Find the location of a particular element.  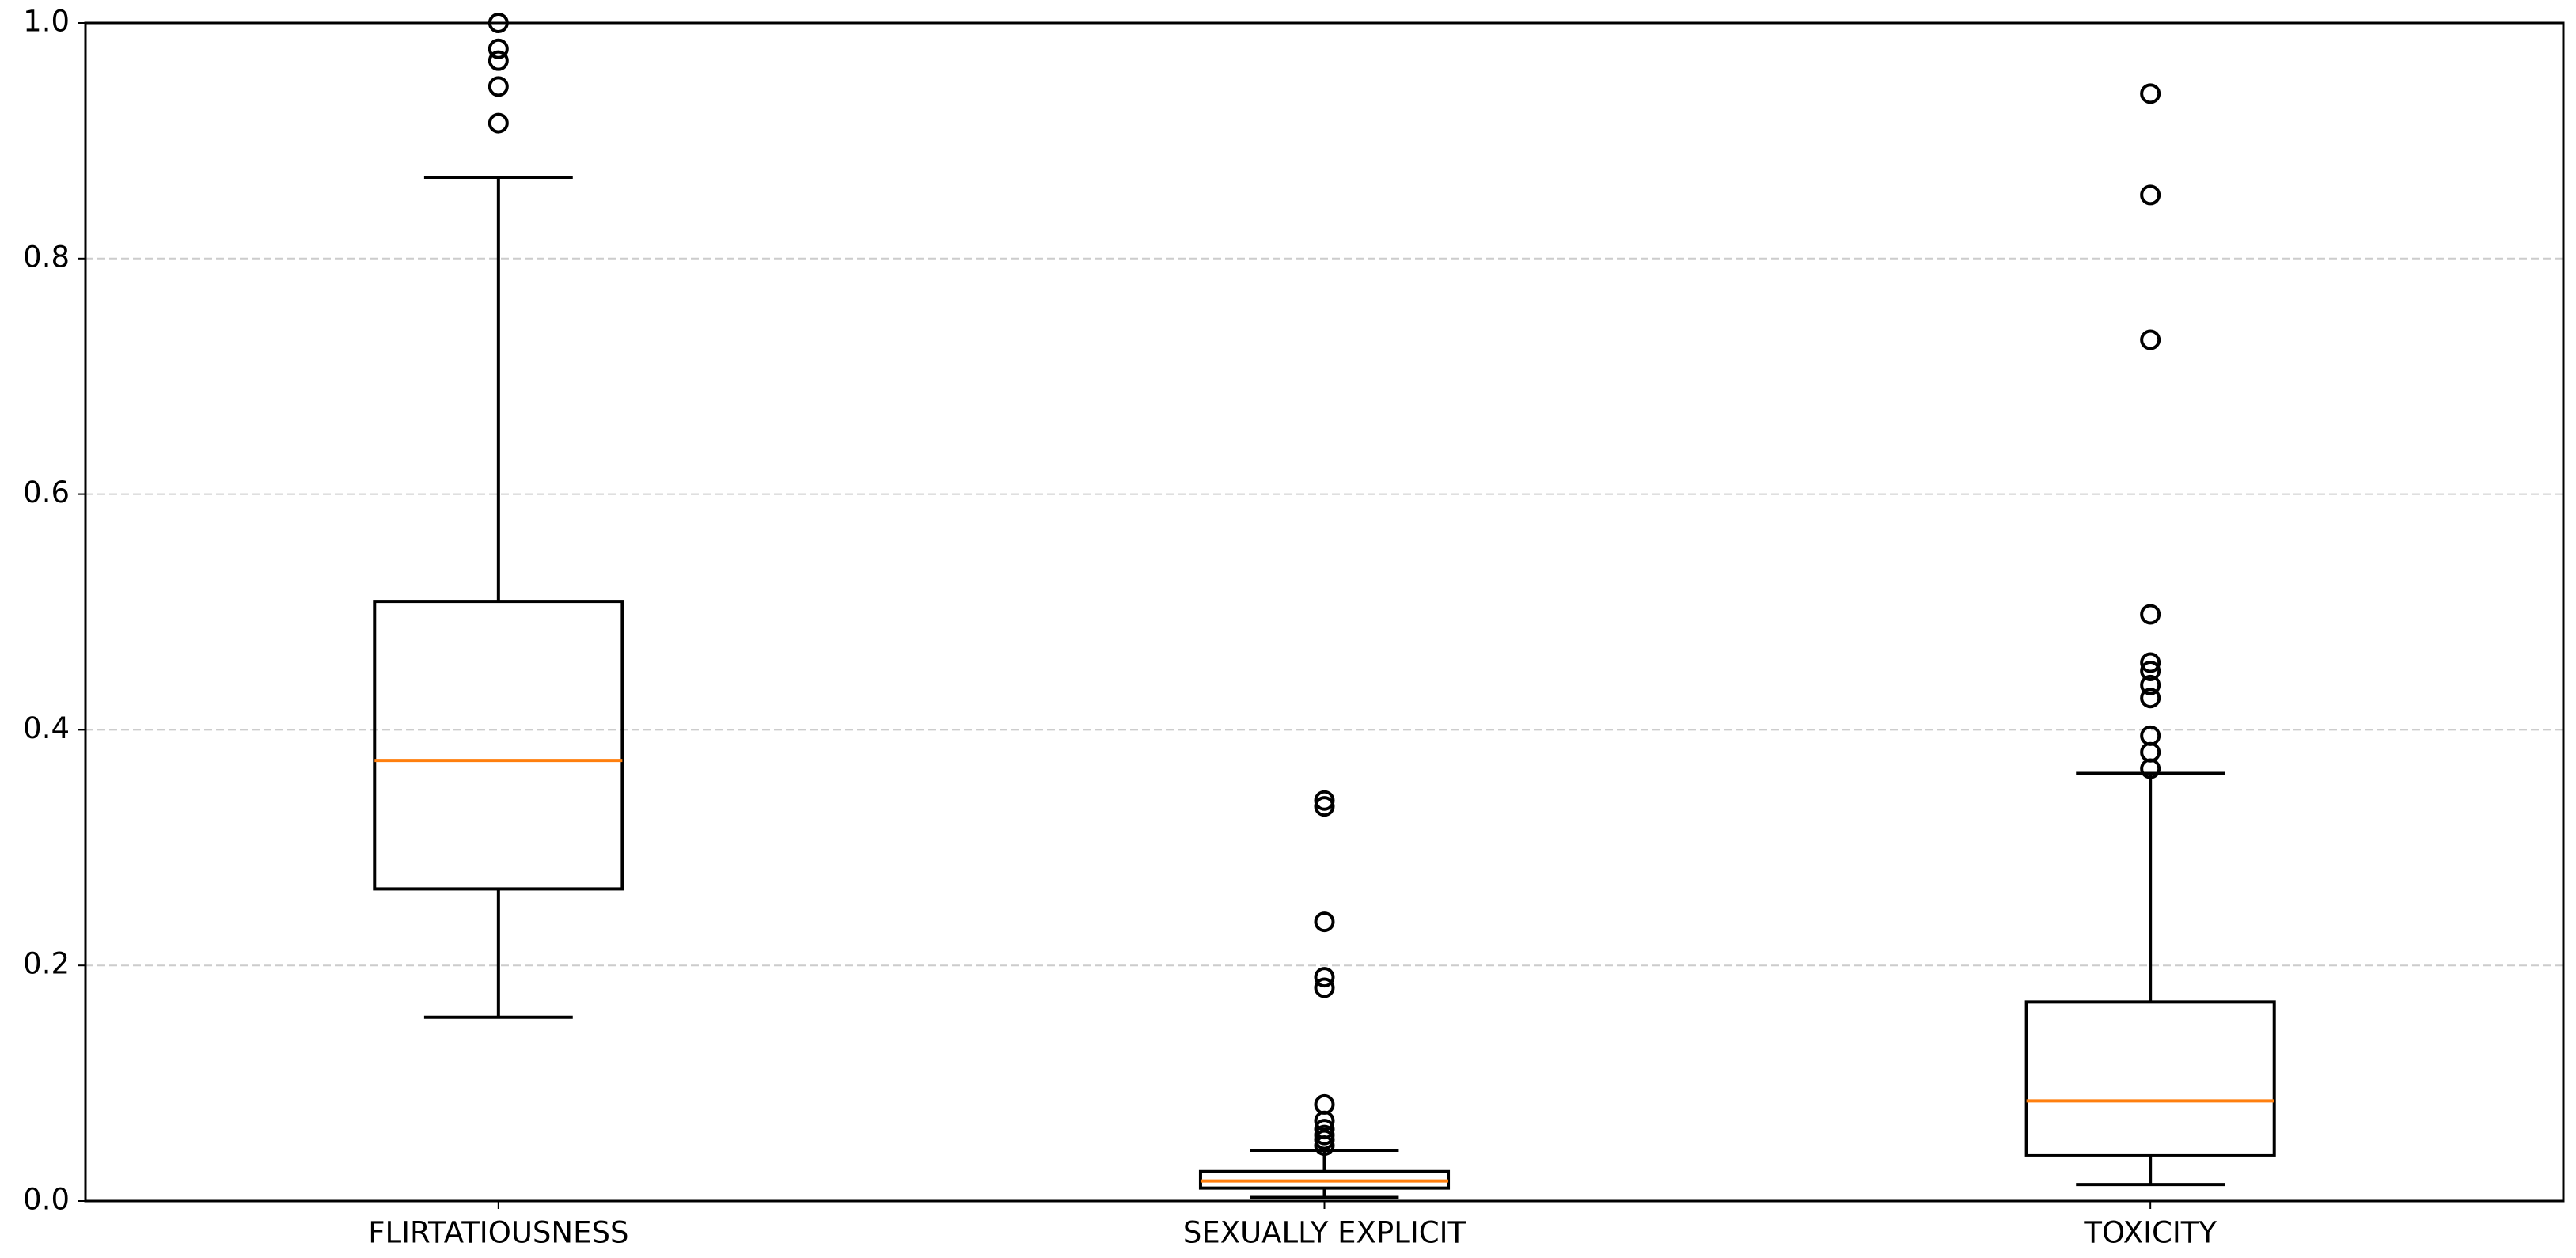

x-tick-label: TOXICITY is located at coordinates (2150, 1233).